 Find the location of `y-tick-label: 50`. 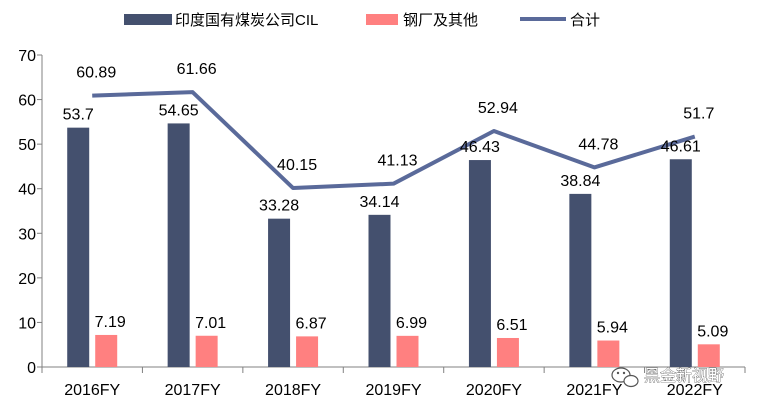

y-tick-label: 50 is located at coordinates (27, 145).